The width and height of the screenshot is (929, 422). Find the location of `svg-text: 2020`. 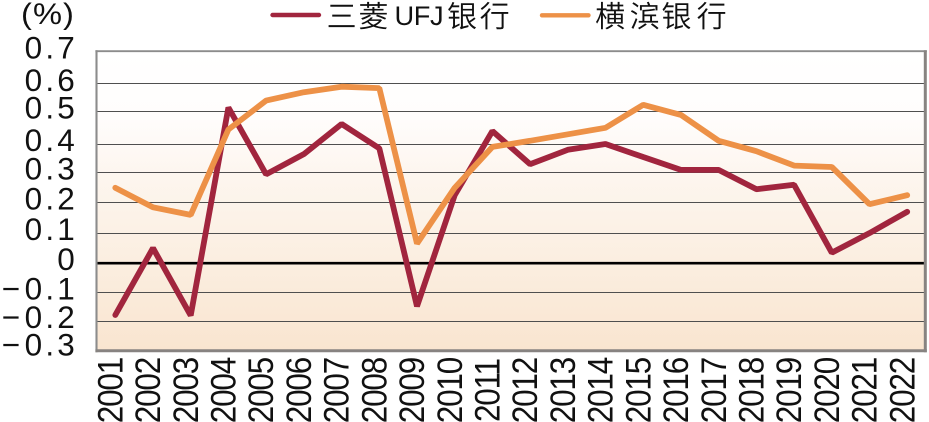

svg-text: 2020 is located at coordinates (827, 389).